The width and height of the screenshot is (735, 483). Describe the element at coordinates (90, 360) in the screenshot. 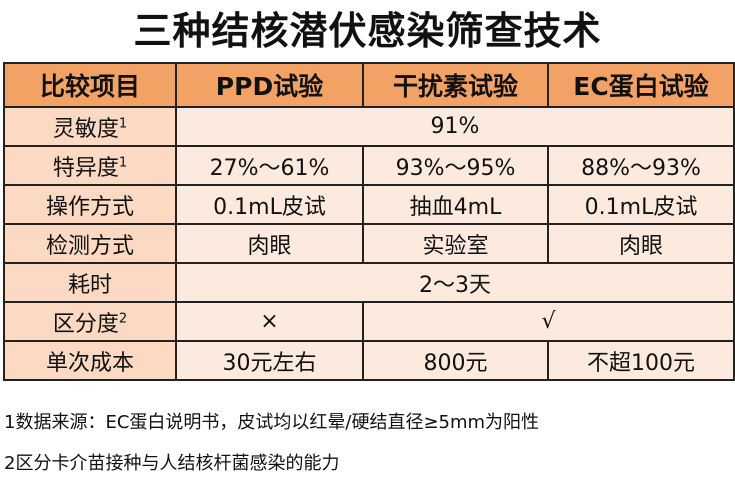

I see `row-label-cost: 单次成本` at that location.